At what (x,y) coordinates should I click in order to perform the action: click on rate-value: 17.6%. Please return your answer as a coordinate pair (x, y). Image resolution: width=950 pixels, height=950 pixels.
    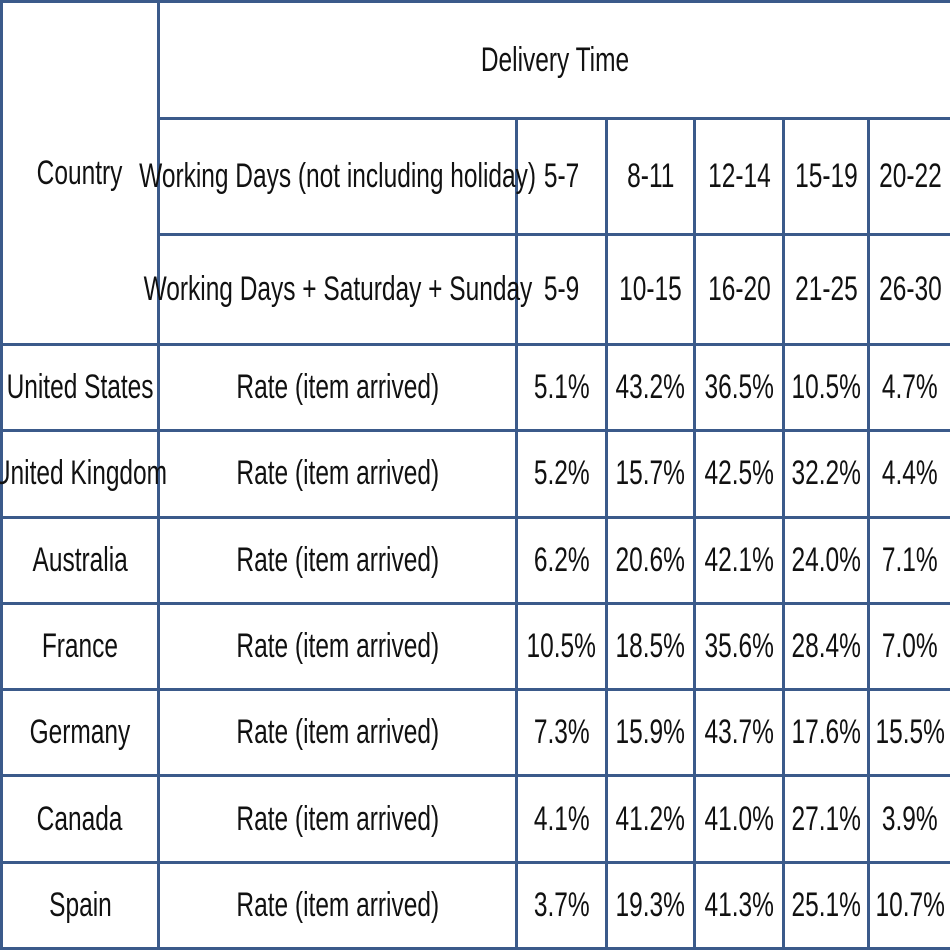
    Looking at the image, I should click on (826, 732).